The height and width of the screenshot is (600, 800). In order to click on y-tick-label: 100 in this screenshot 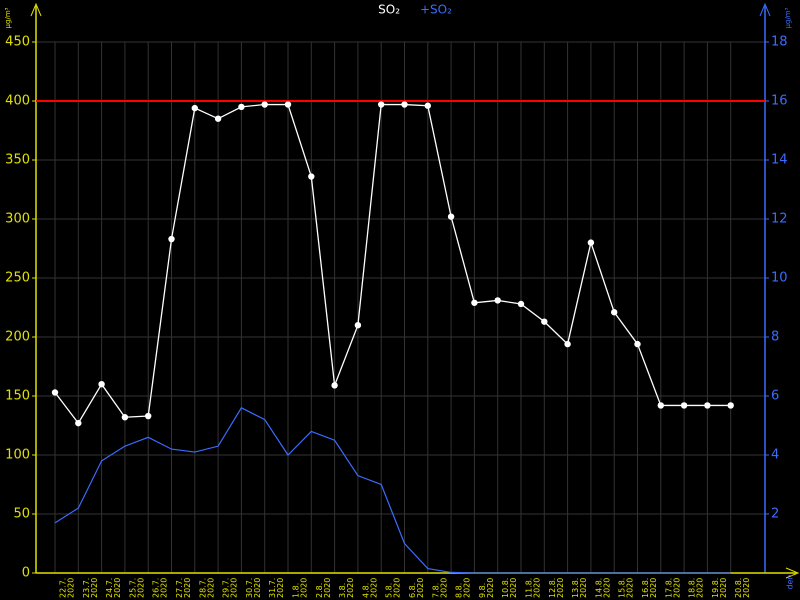, I will do `click(17, 455)`.